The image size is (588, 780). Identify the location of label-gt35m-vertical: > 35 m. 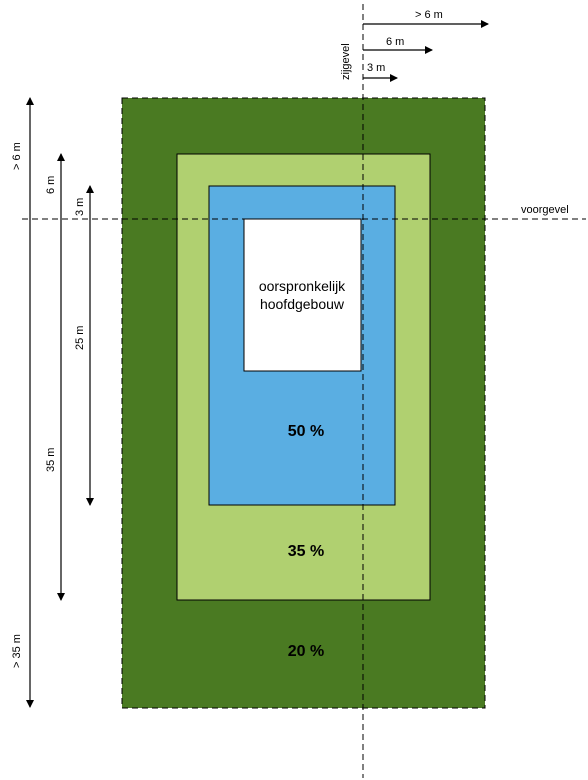
(17, 651).